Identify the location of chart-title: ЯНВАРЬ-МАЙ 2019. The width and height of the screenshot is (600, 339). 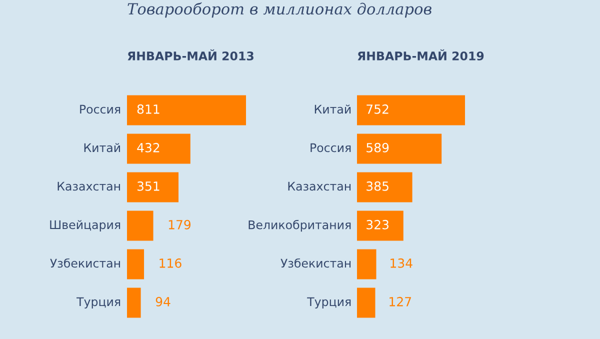
(421, 54).